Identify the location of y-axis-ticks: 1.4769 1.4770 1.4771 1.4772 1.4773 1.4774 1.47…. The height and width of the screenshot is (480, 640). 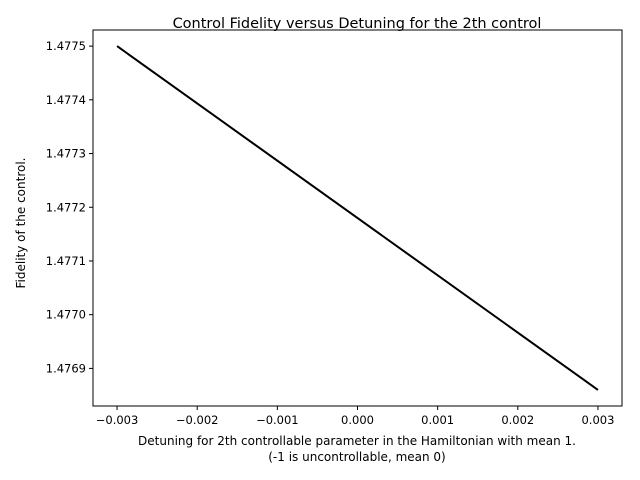
(69, 207).